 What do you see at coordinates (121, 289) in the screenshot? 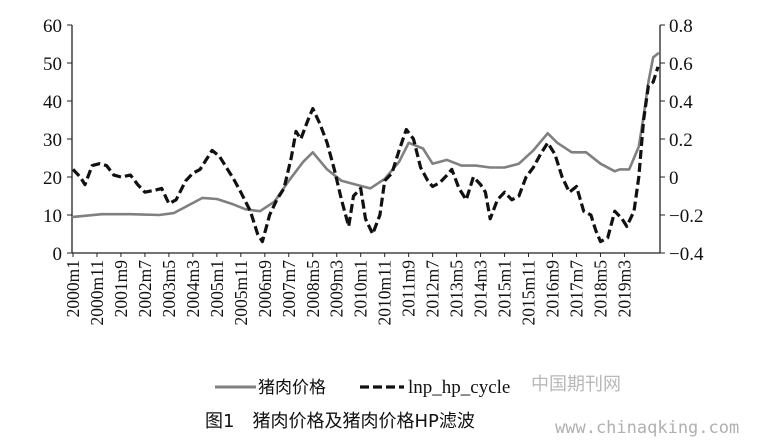
I see `x-tick-label: 2001m9` at bounding box center [121, 289].